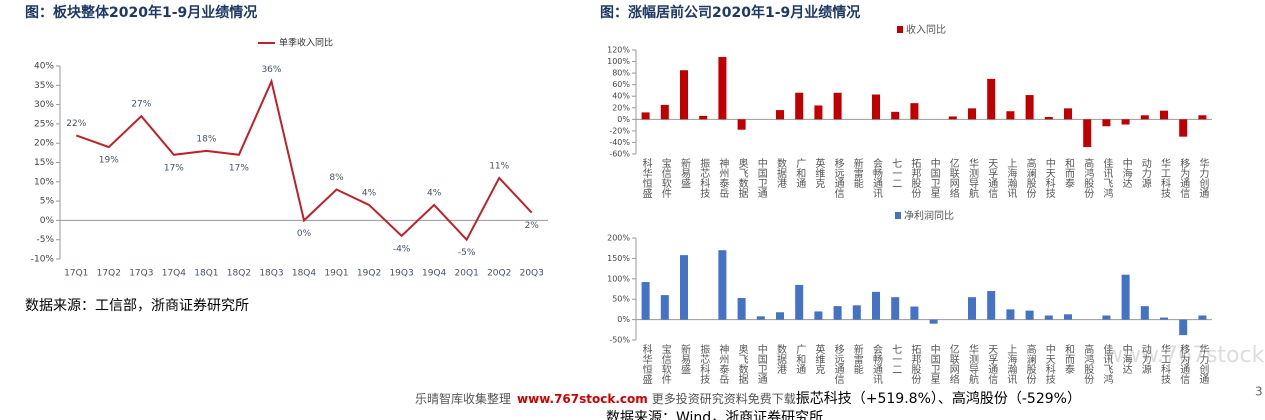 This screenshot has width=1265, height=420. What do you see at coordinates (838, 178) in the screenshot?
I see `x-tick-label: 移远通信` at bounding box center [838, 178].